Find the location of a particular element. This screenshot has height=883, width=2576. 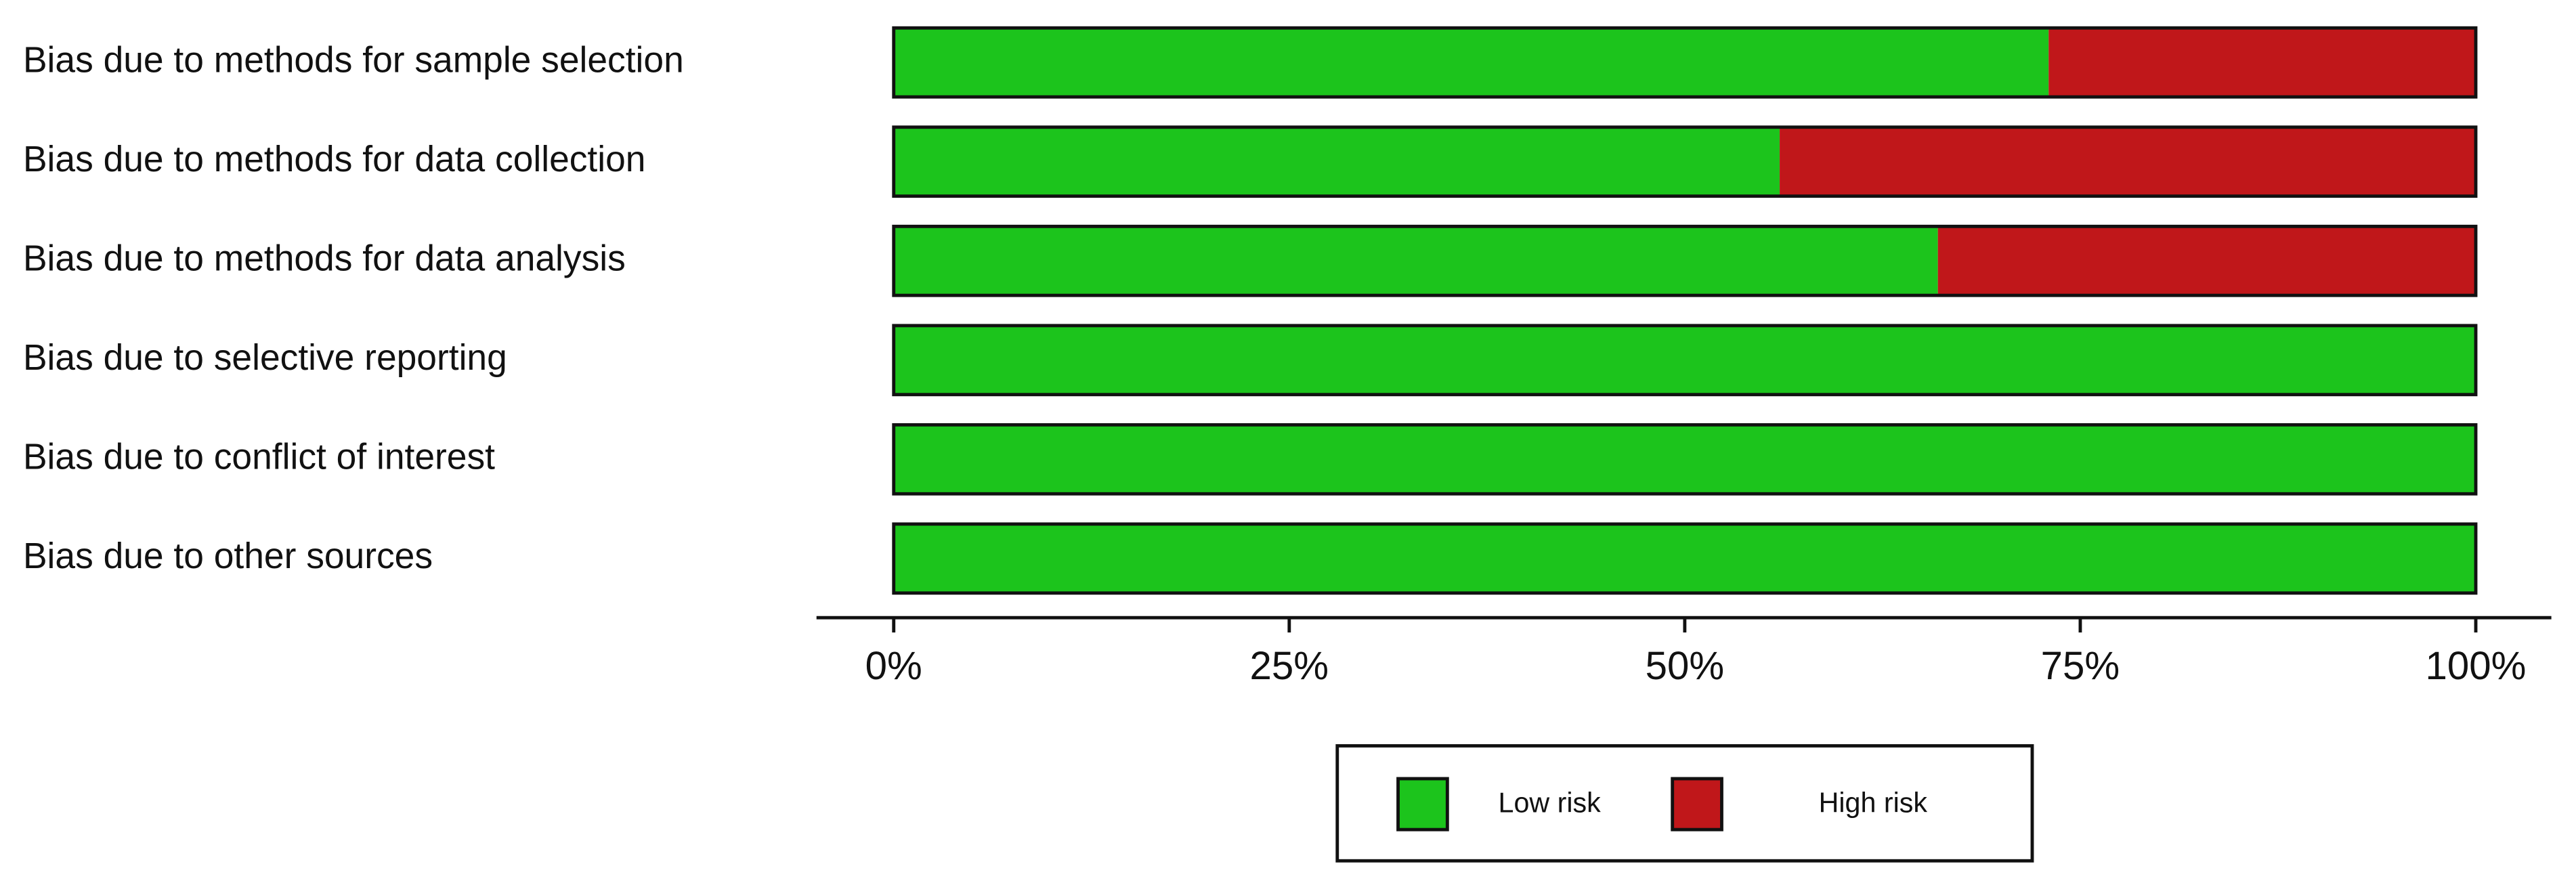

legend-label: High risk is located at coordinates (1873, 803).